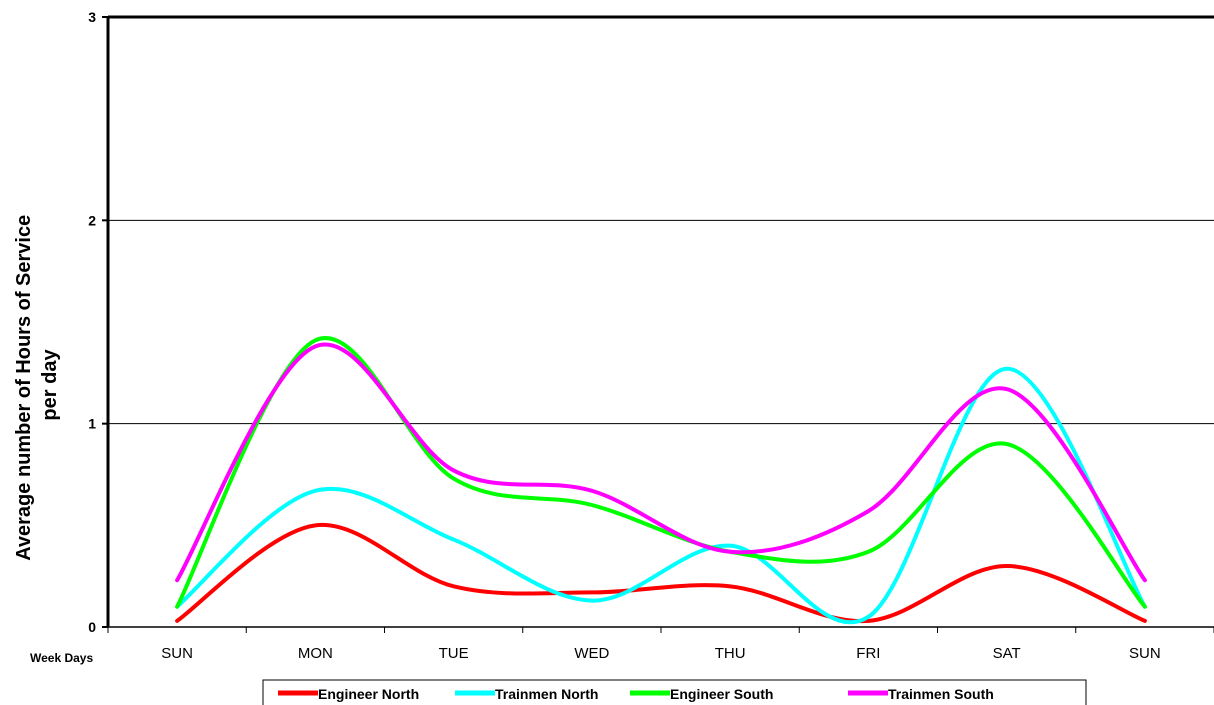  Describe the element at coordinates (454, 653) in the screenshot. I see `x-tick-label-2: TUE` at that location.